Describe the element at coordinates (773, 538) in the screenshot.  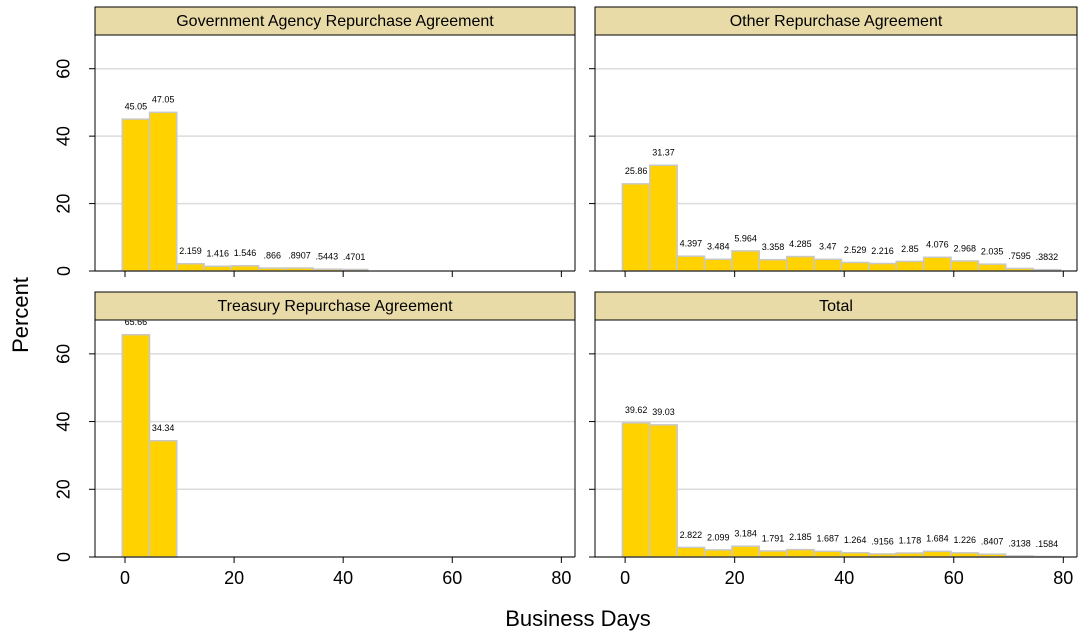
I see `value-label: 1.791` at that location.